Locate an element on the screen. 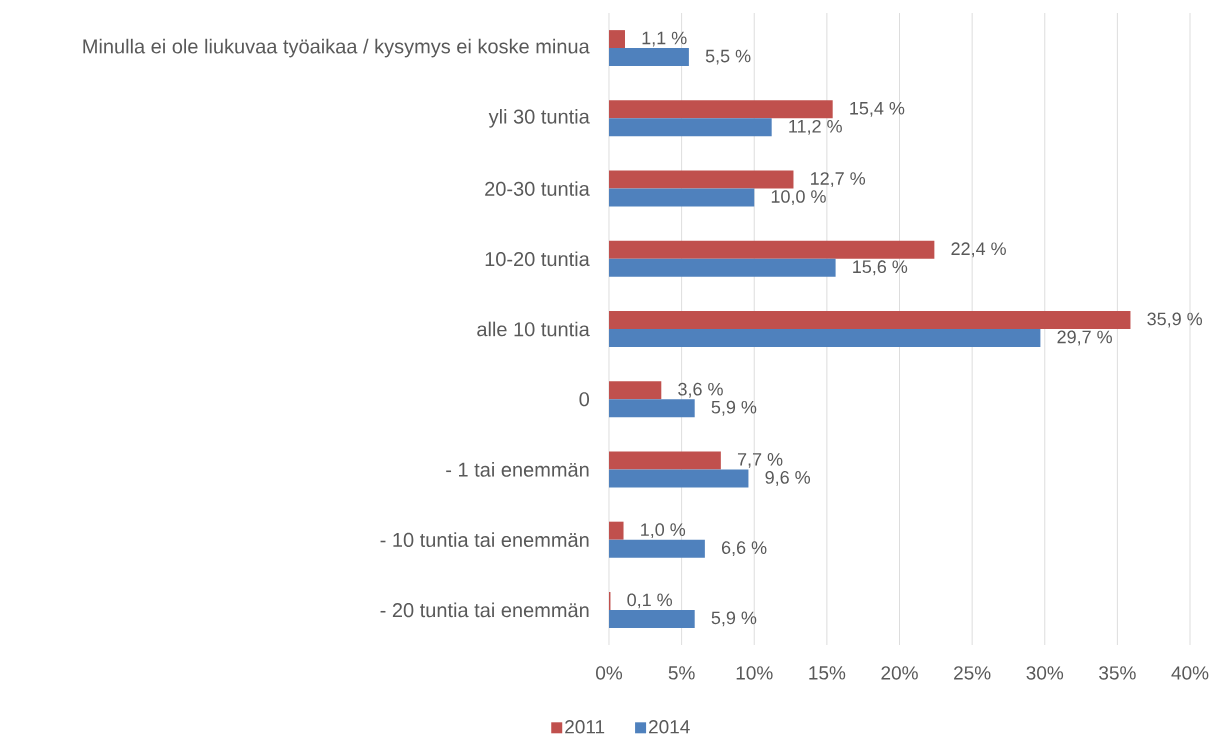  y-tick-label: 10-20 tuntia is located at coordinates (537, 259).